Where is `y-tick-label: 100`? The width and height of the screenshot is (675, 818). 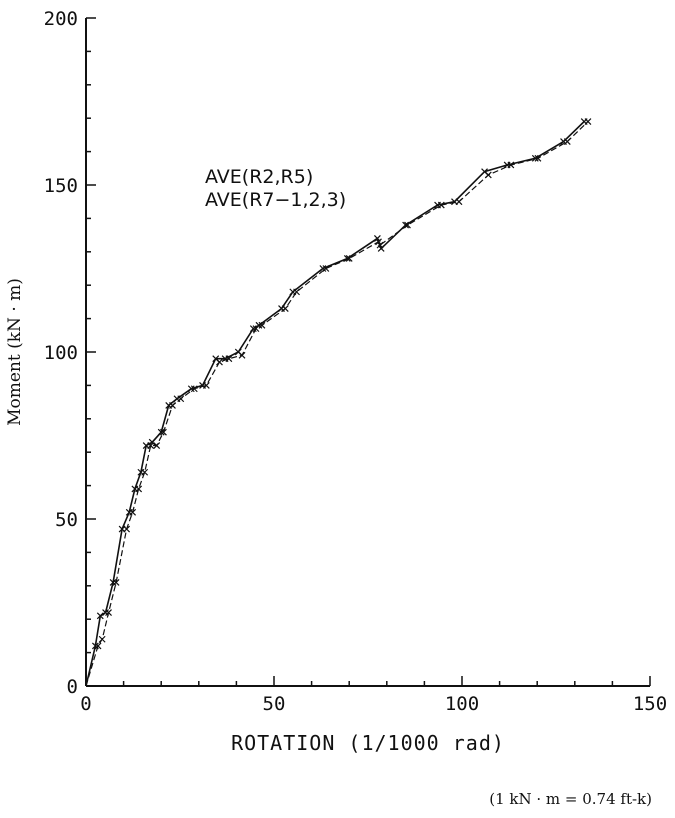 y-tick-label: 100 is located at coordinates (61, 353).